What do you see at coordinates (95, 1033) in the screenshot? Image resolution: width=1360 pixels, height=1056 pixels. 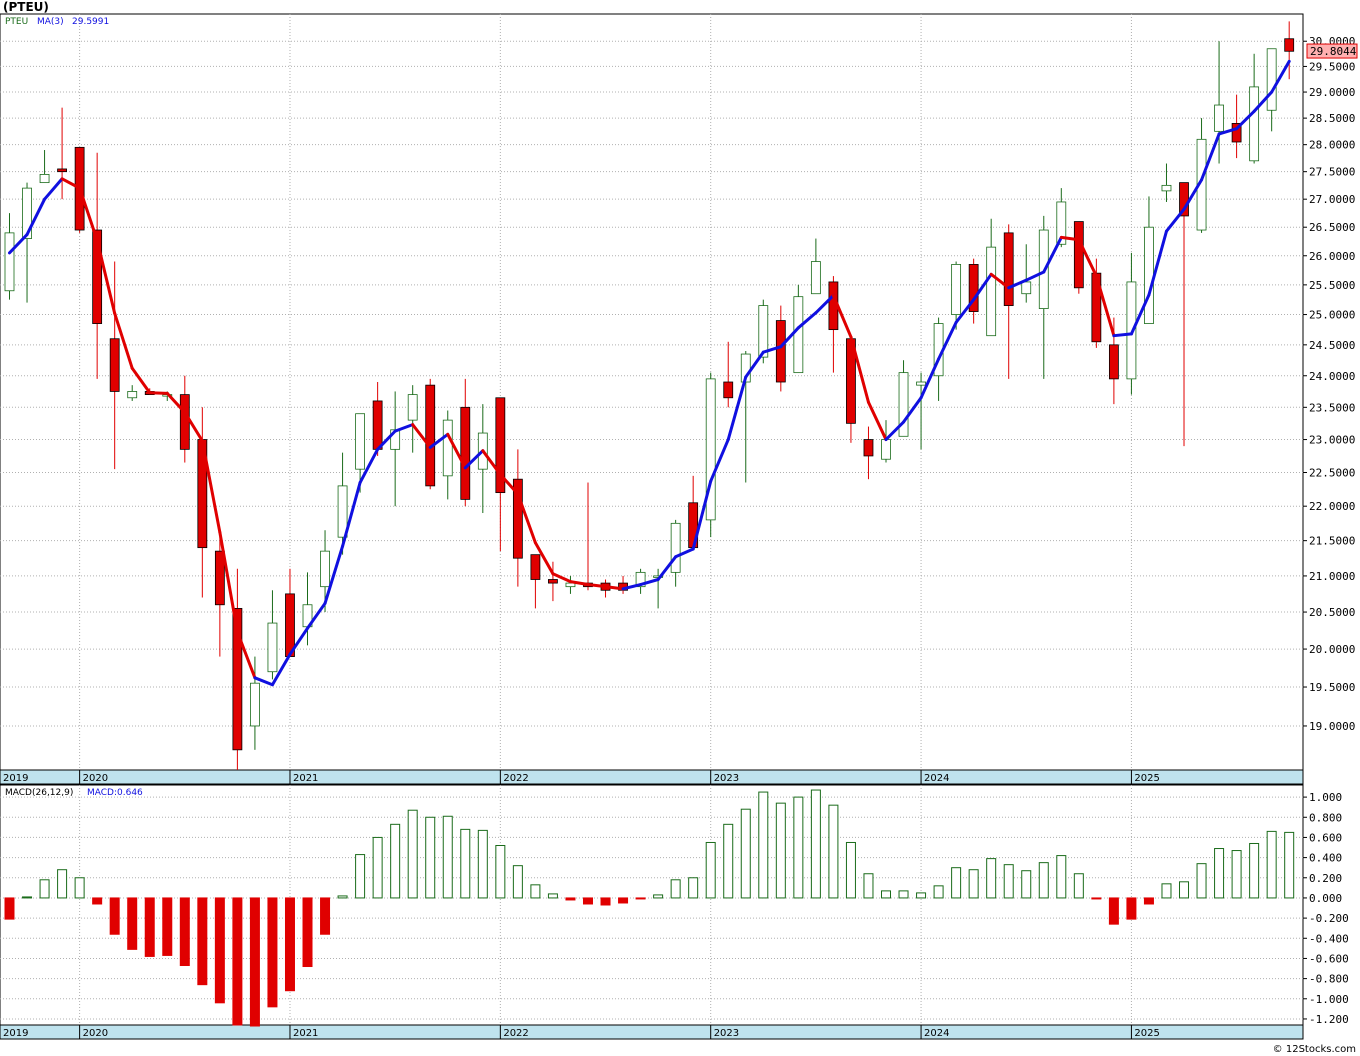 I see `macd-year-label: 2020` at bounding box center [95, 1033].